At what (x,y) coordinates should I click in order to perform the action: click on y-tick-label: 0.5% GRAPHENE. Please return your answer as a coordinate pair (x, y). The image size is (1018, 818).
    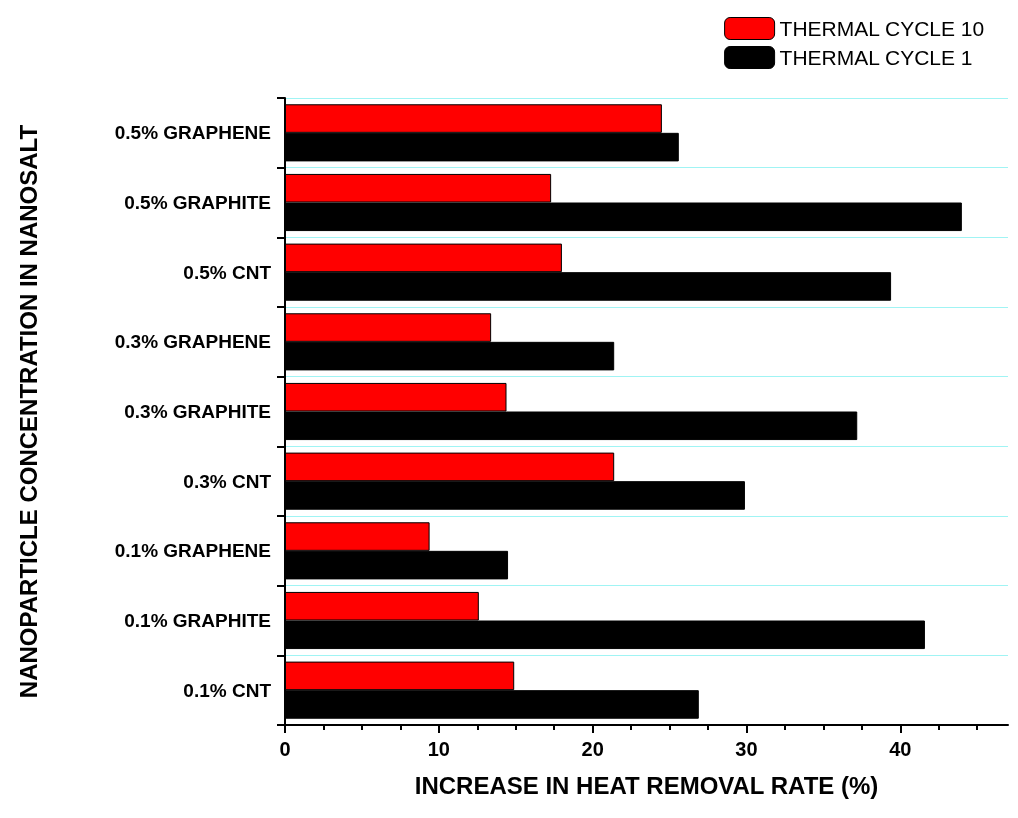
    Looking at the image, I should click on (192, 133).